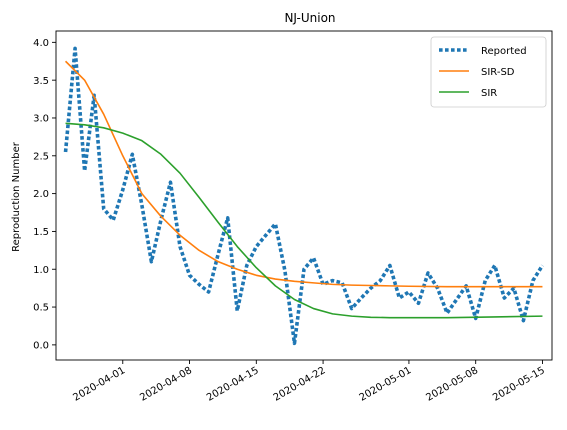 The image size is (567, 430). Describe the element at coordinates (504, 51) in the screenshot. I see `legend-label: Reported` at that location.